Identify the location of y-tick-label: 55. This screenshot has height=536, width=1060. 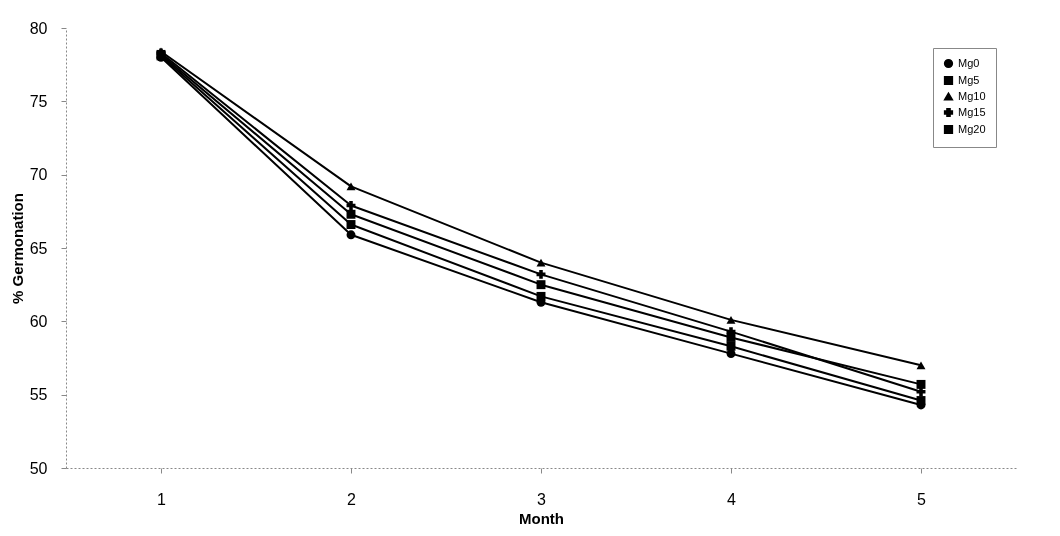
(38, 395).